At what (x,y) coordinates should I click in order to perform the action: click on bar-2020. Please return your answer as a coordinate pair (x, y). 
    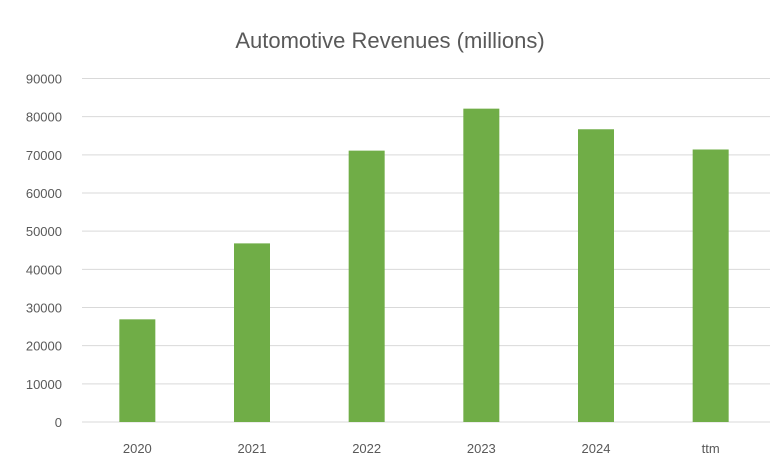
    Looking at the image, I should click on (137, 370).